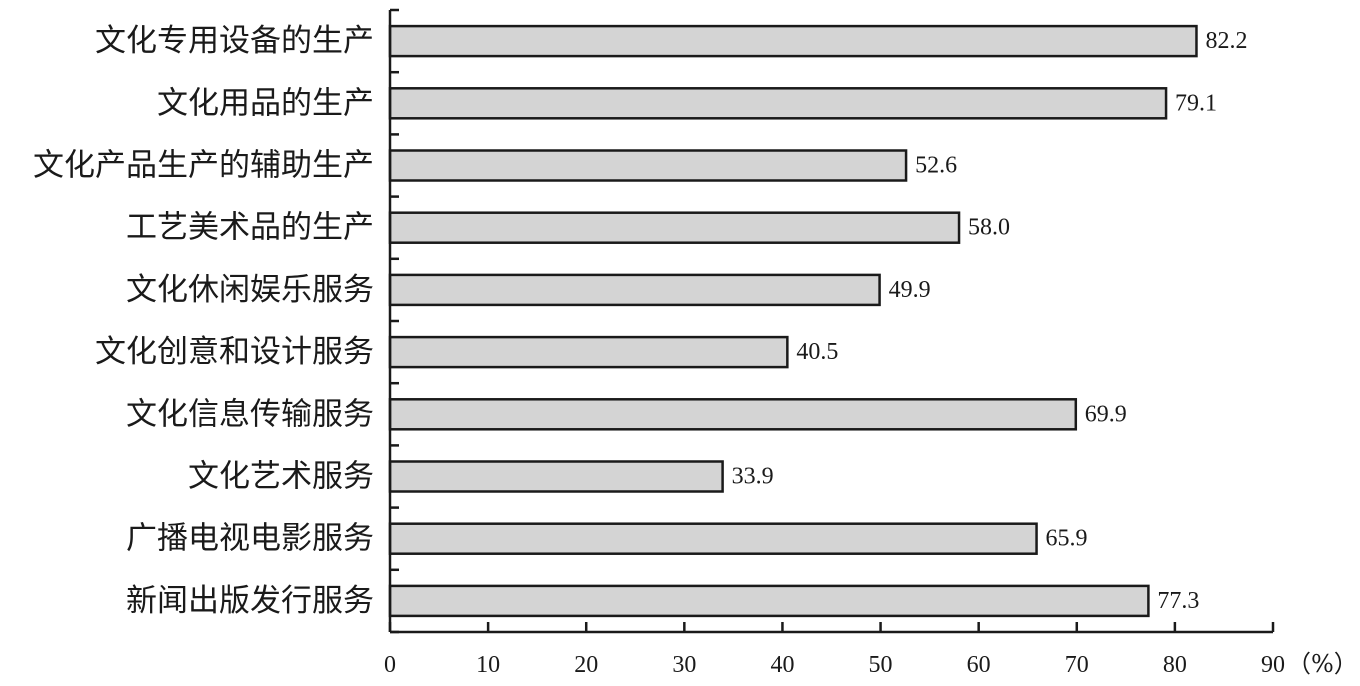 Image resolution: width=1360 pixels, height=686 pixels. What do you see at coordinates (281, 477) in the screenshot?
I see `category-label: 文化艺术服务` at bounding box center [281, 477].